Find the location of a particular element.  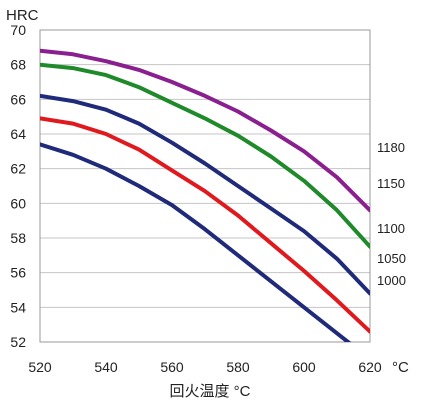

y-tick-labels: 52 54 56 58 60 62 64 66 68 70 is located at coordinates (18, 186).